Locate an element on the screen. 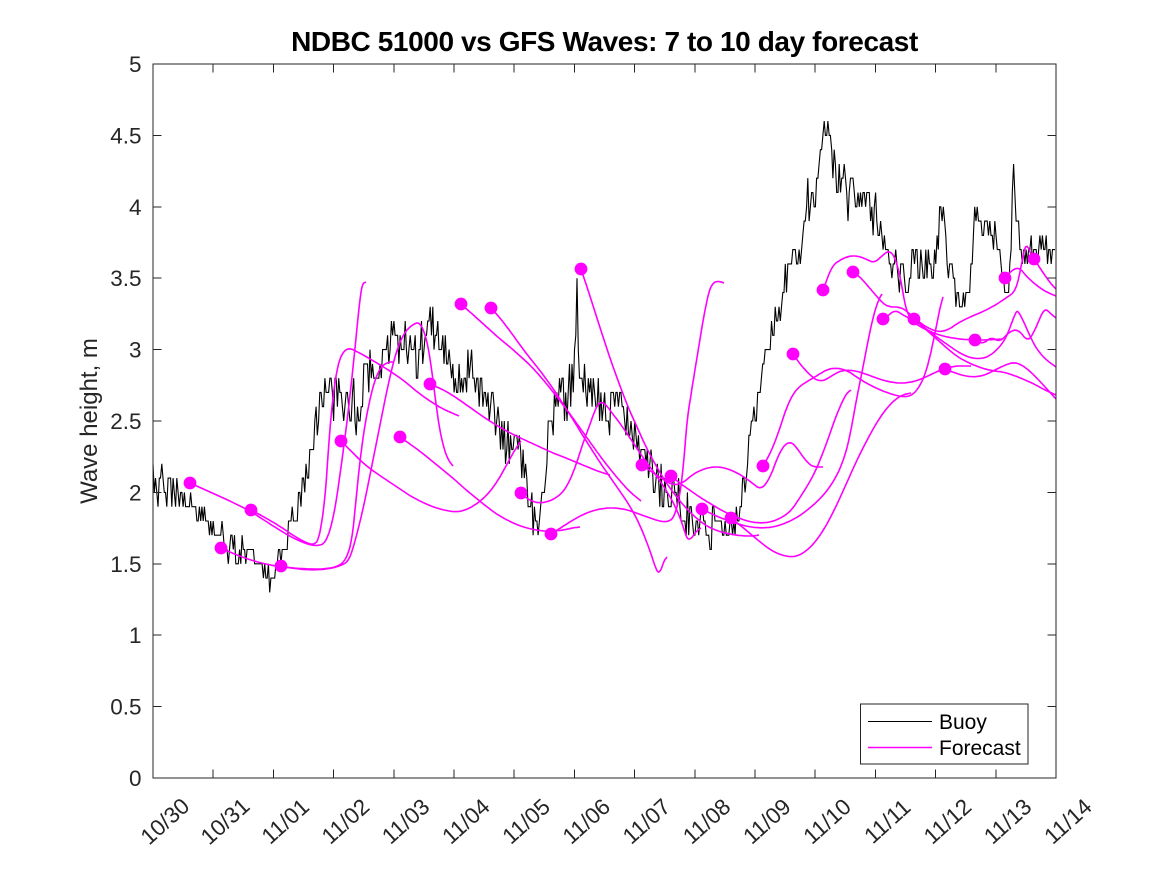 This screenshot has width=1167, height=875. svg-text: 2.5 is located at coordinates (125, 421).